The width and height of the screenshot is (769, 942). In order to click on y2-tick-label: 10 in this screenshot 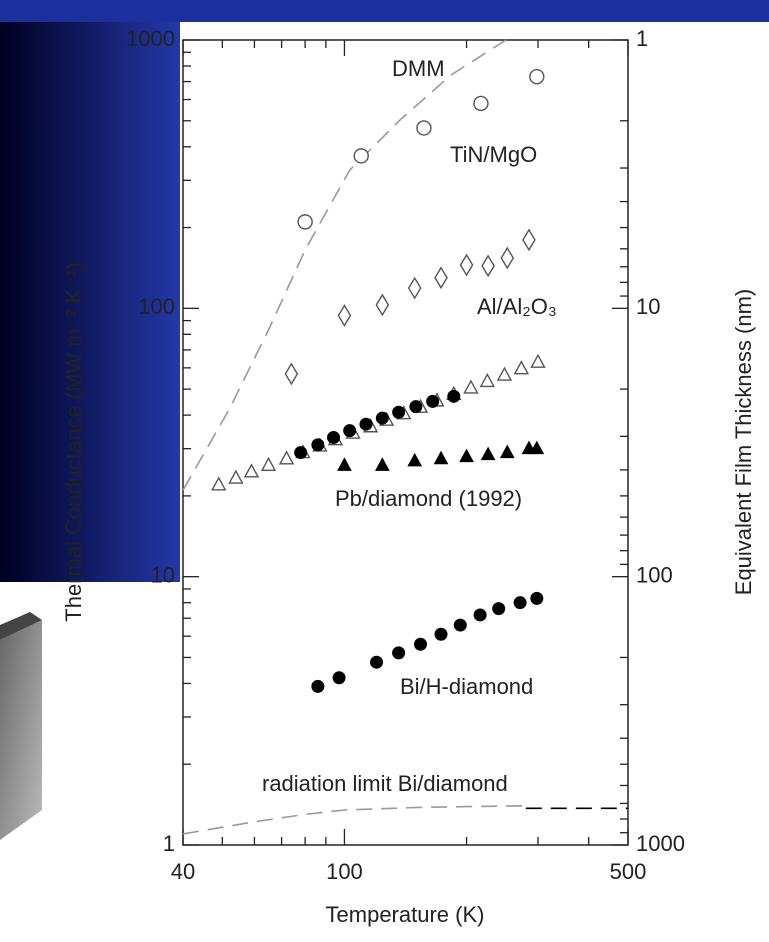, I will do `click(648, 306)`.